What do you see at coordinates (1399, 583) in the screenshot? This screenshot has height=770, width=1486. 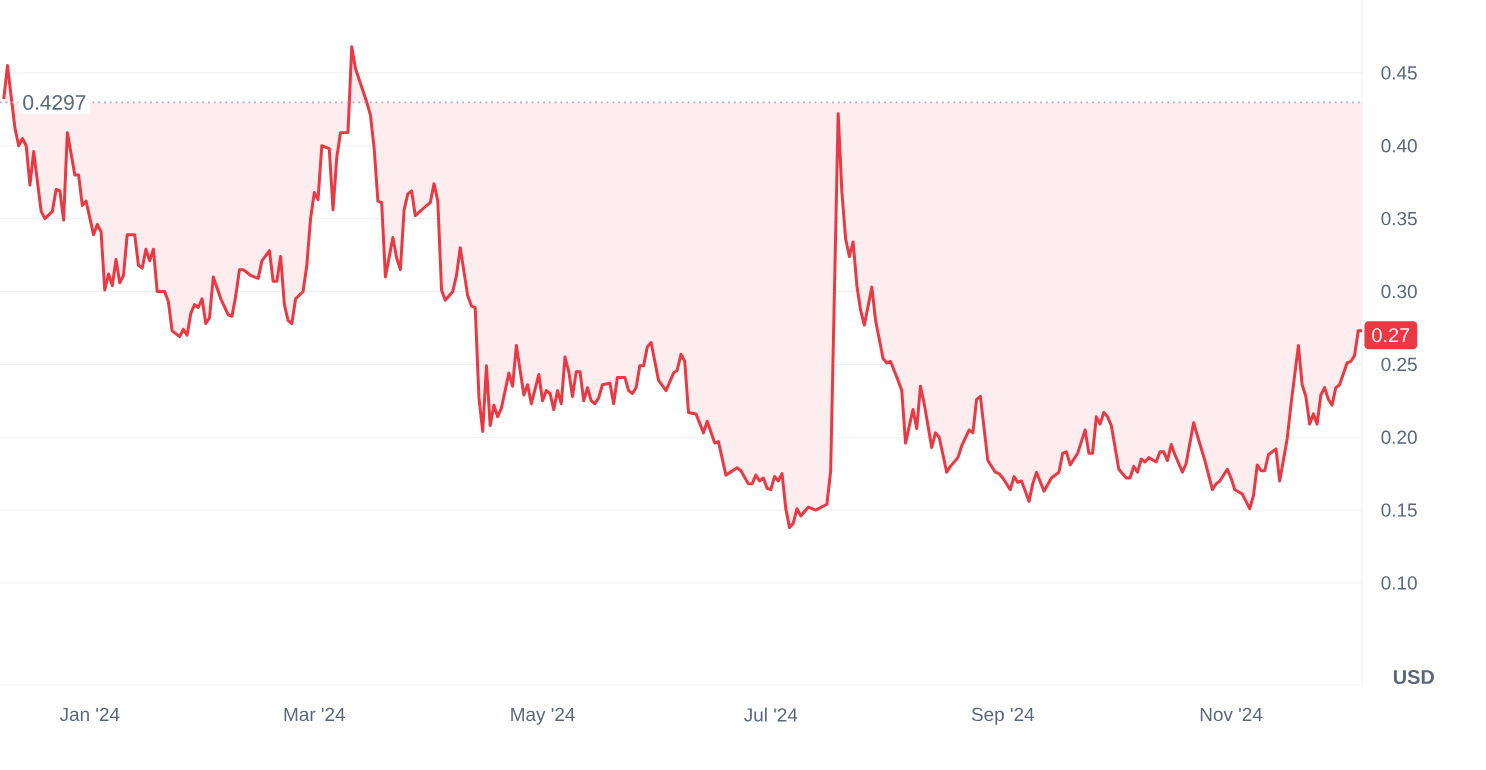 I see `y-tick-label: 0.10` at bounding box center [1399, 583].